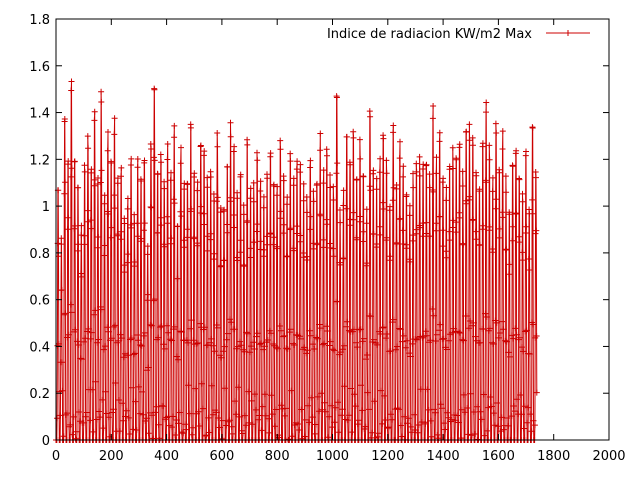 The width and height of the screenshot is (640, 480). I want to click on y-tick-label: 1.6, so click(39, 67).